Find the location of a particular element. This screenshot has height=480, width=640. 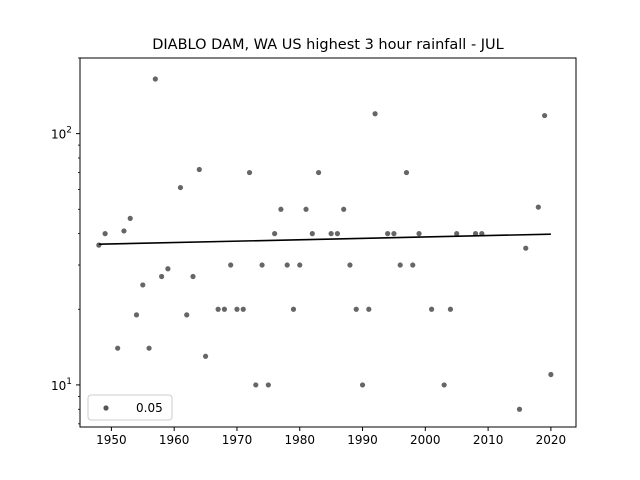

y-tick-label: 10¹ is located at coordinates (61, 385).